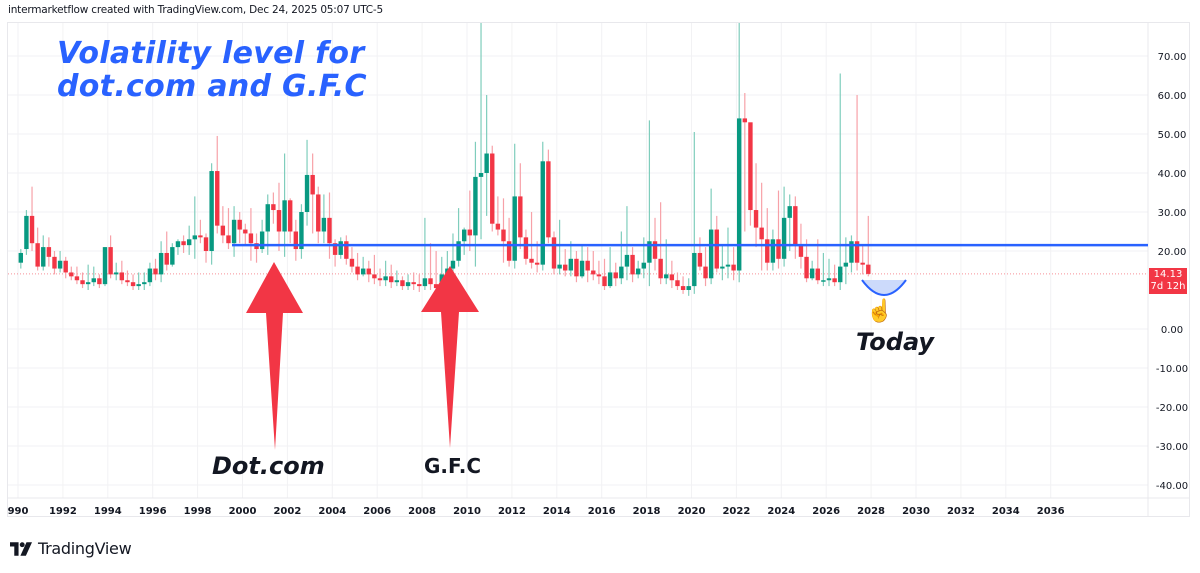 This screenshot has height=573, width=1200. What do you see at coordinates (71, 548) in the screenshot?
I see `tradingview-logo: TradingView` at bounding box center [71, 548].